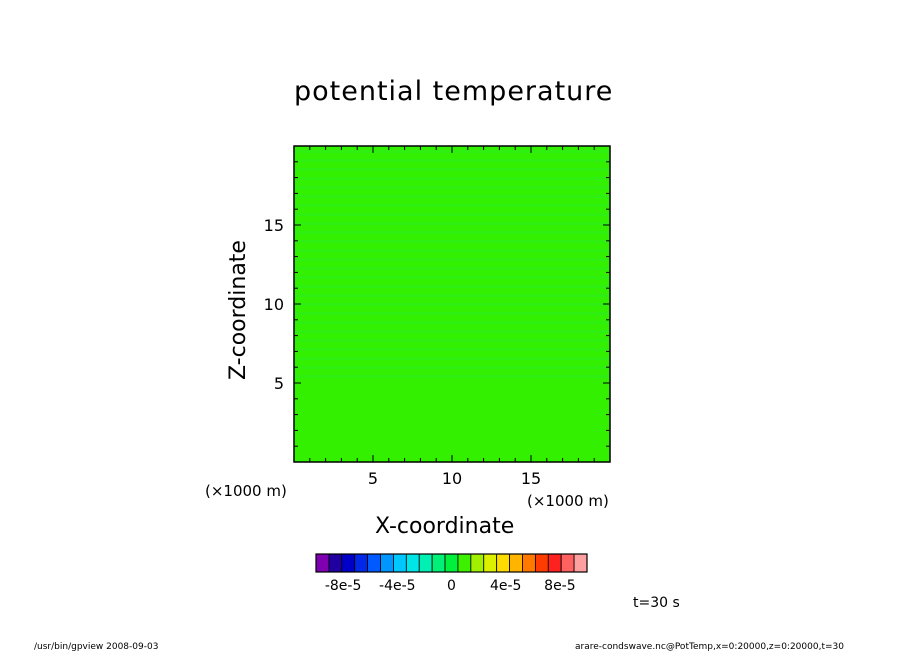 This screenshot has height=654, width=904. I want to click on colorbar-label: -8e-5, so click(343, 586).